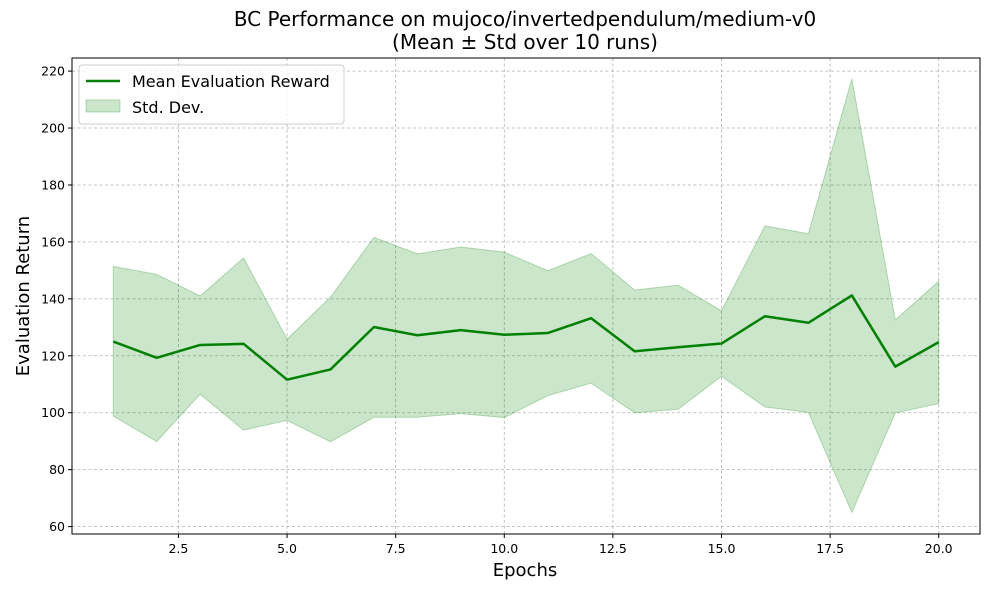 This screenshot has height=590, width=989. Describe the element at coordinates (396, 548) in the screenshot. I see `x-tick-label: 7.5` at that location.